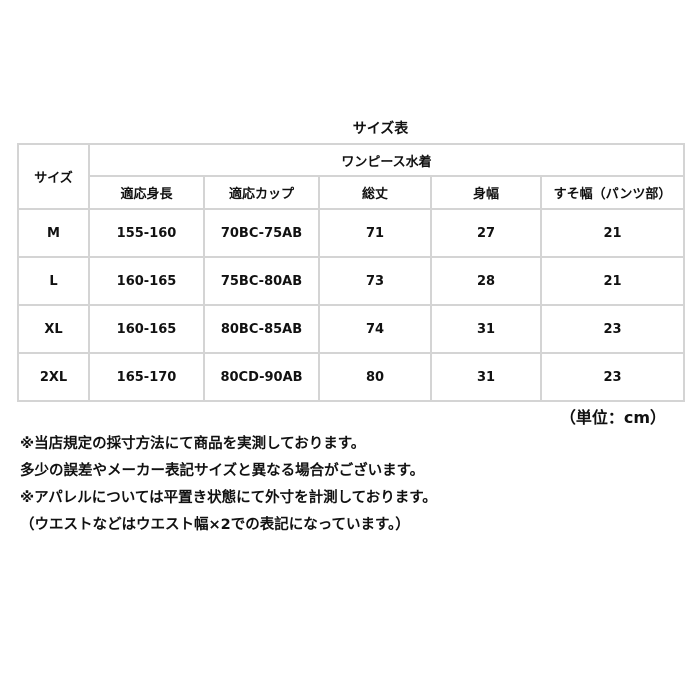  Describe the element at coordinates (375, 281) in the screenshot. I see `table-cell: 73` at that location.